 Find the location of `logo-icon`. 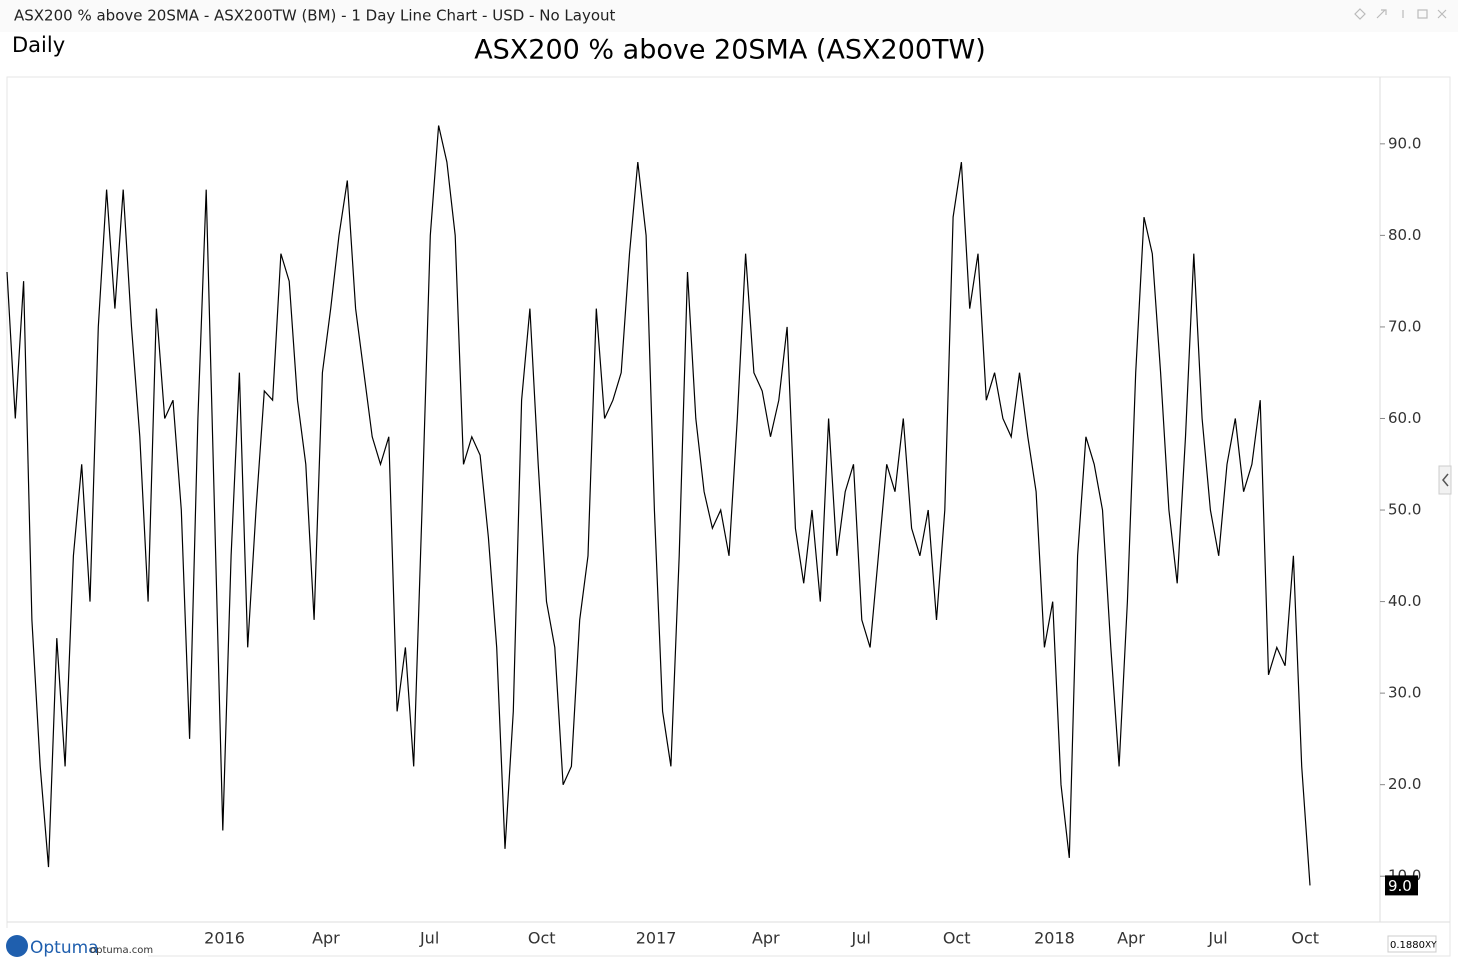

logo-icon is located at coordinates (17, 946).